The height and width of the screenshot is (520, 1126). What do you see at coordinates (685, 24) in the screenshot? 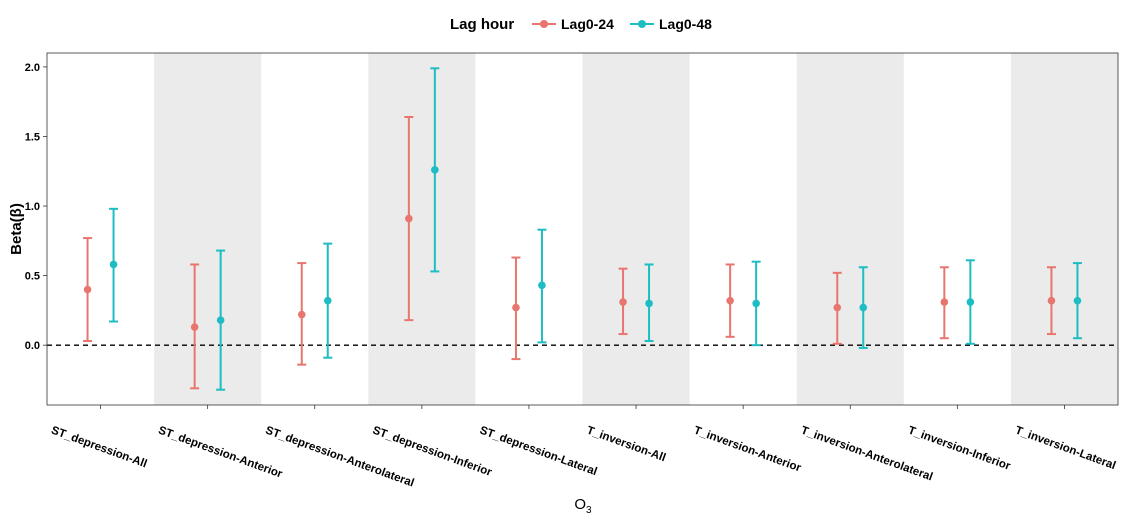
I see `legend-label: Lag0-48` at bounding box center [685, 24].